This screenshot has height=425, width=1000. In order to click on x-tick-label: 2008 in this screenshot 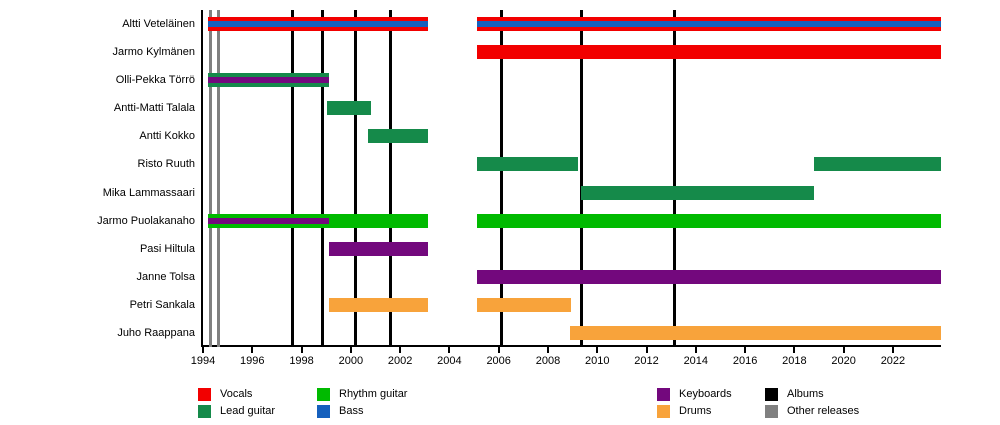, I will do `click(548, 361)`.